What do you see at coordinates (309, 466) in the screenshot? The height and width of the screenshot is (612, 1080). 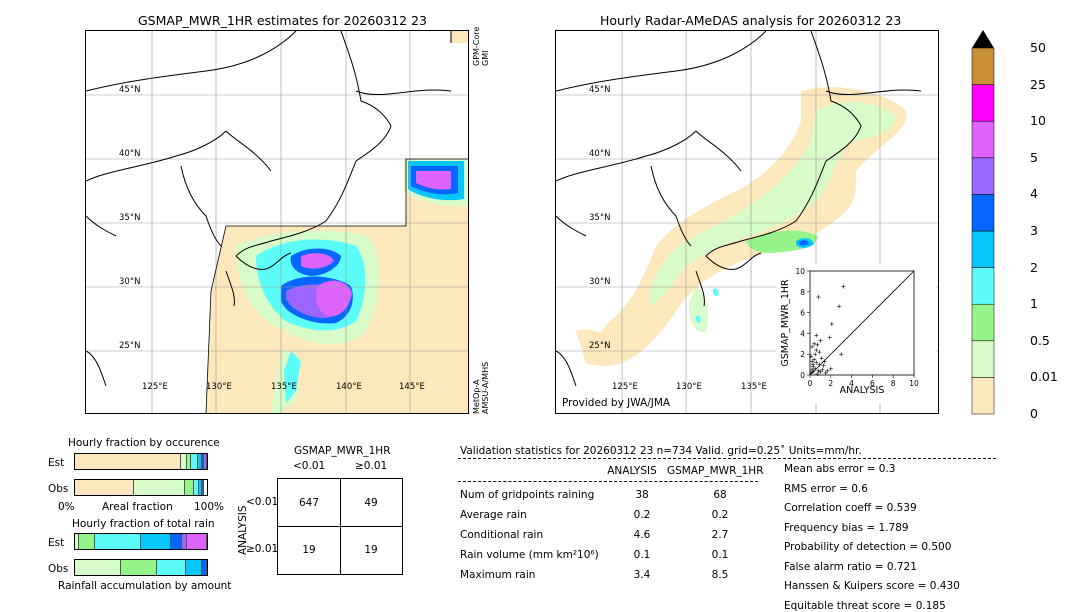 I see `contingency-col-lt: <0.01` at bounding box center [309, 466].